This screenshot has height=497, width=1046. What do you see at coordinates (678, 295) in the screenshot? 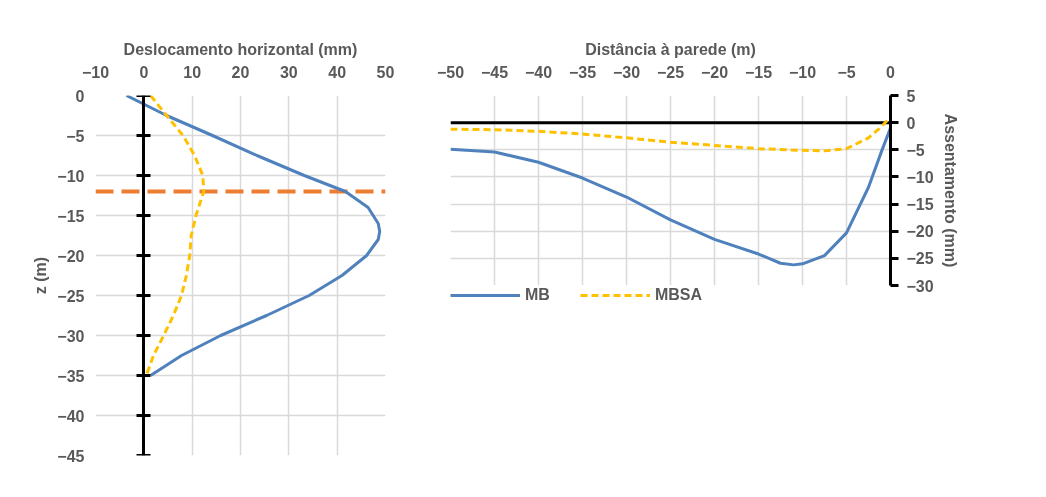
I see `legend-label: MBSA` at bounding box center [678, 295].